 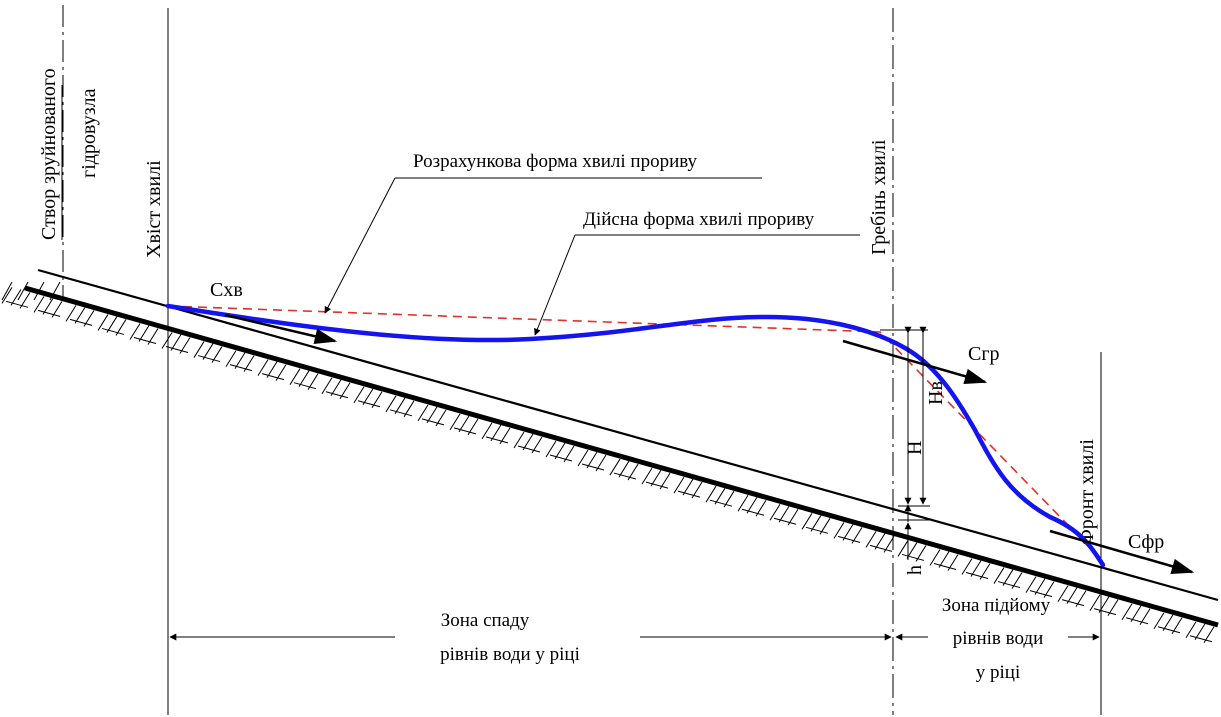 What do you see at coordinates (996, 605) in the screenshot?
I see `zone-rise-label-line1: Зона підйому` at bounding box center [996, 605].